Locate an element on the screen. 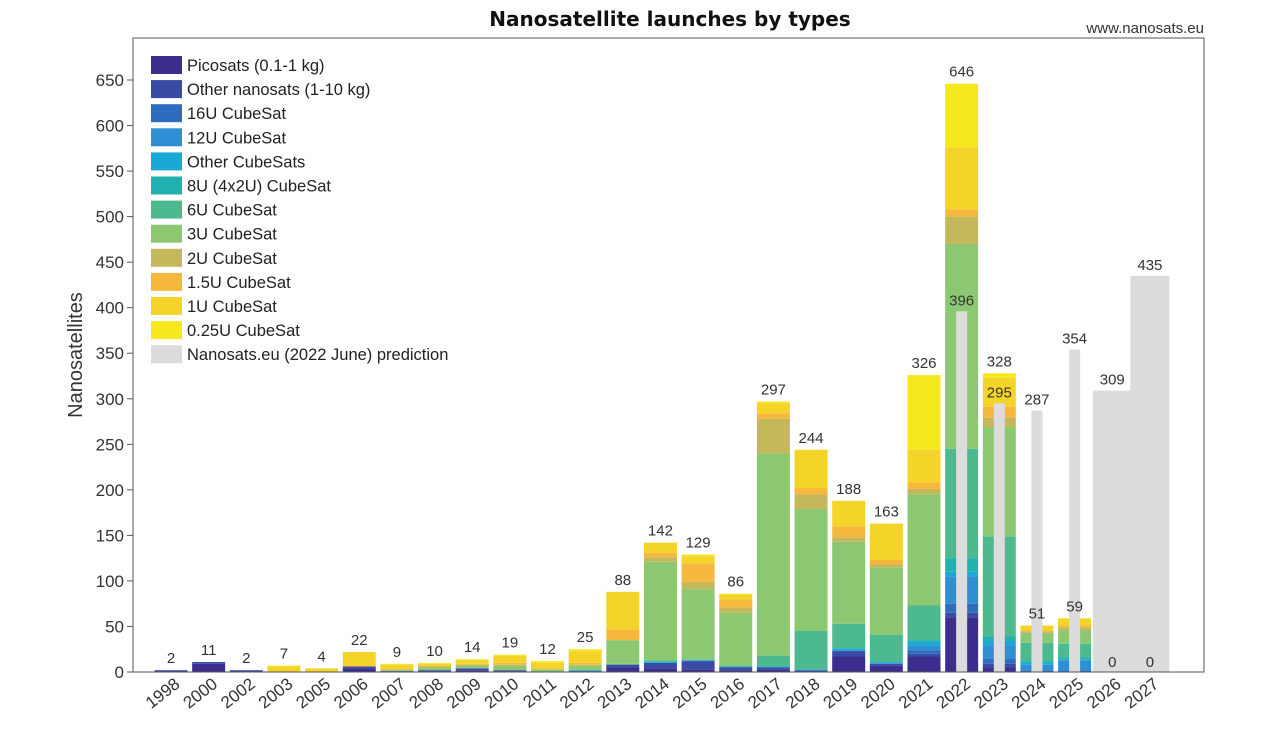 The width and height of the screenshot is (1280, 731). x-tick-label-2025: 2025 is located at coordinates (1067, 693).